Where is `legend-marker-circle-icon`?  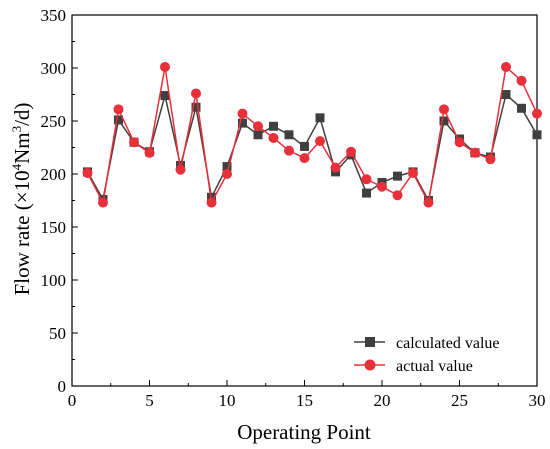
legend-marker-circle-icon is located at coordinates (370, 365).